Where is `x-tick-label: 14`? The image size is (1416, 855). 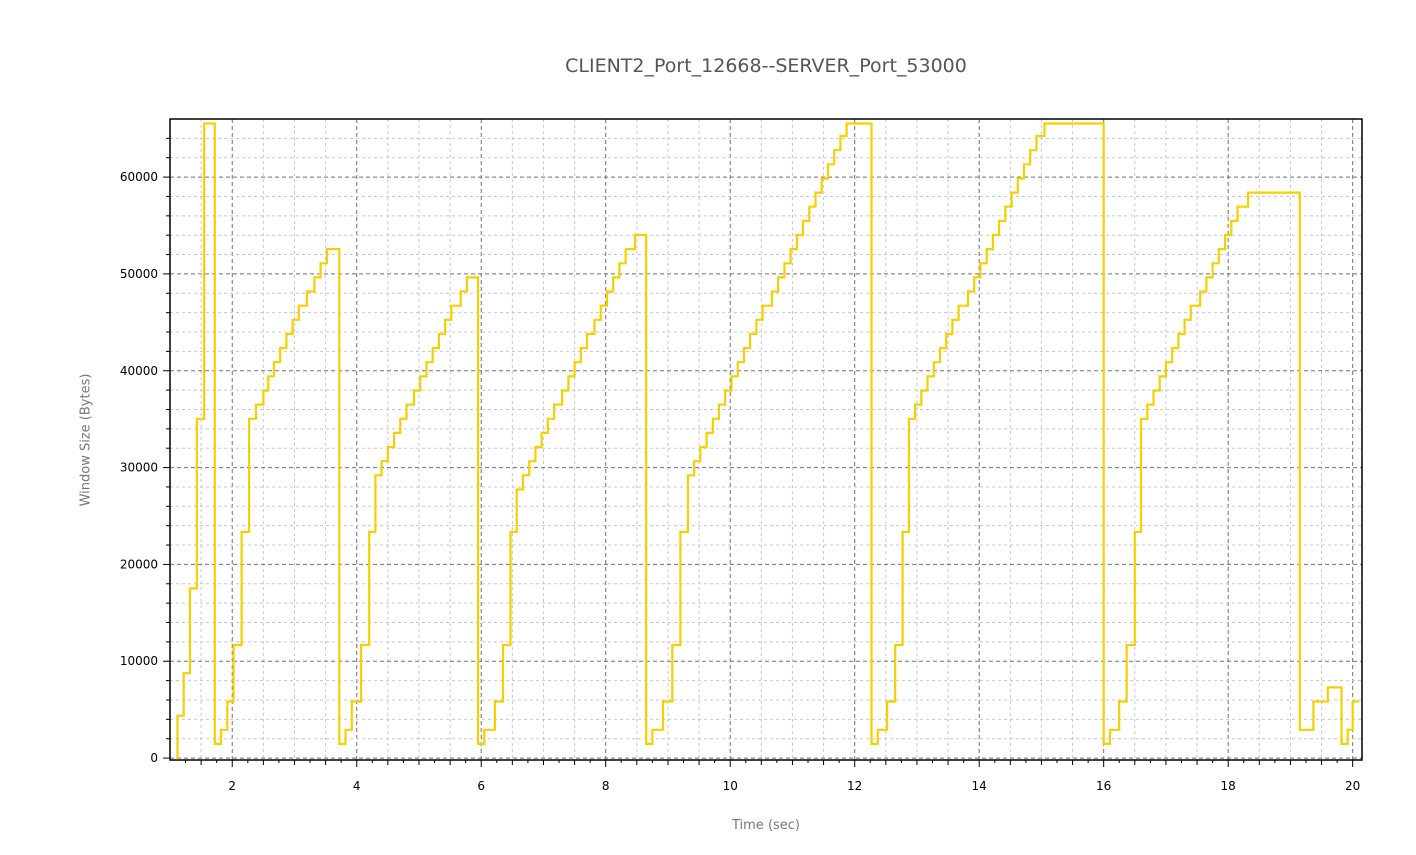 x-tick-label: 14 is located at coordinates (979, 786).